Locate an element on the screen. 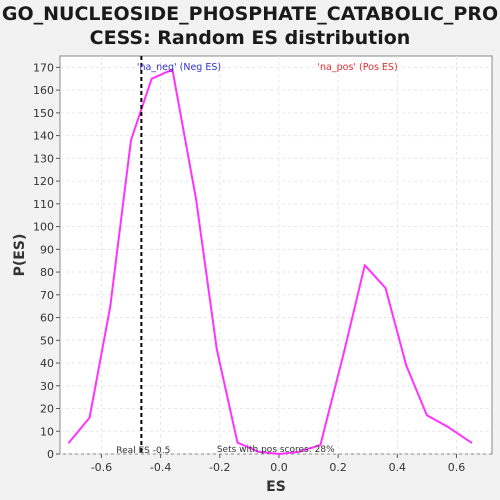 This screenshot has width=500, height=500. x-tick-label: 0.2 is located at coordinates (338, 467).